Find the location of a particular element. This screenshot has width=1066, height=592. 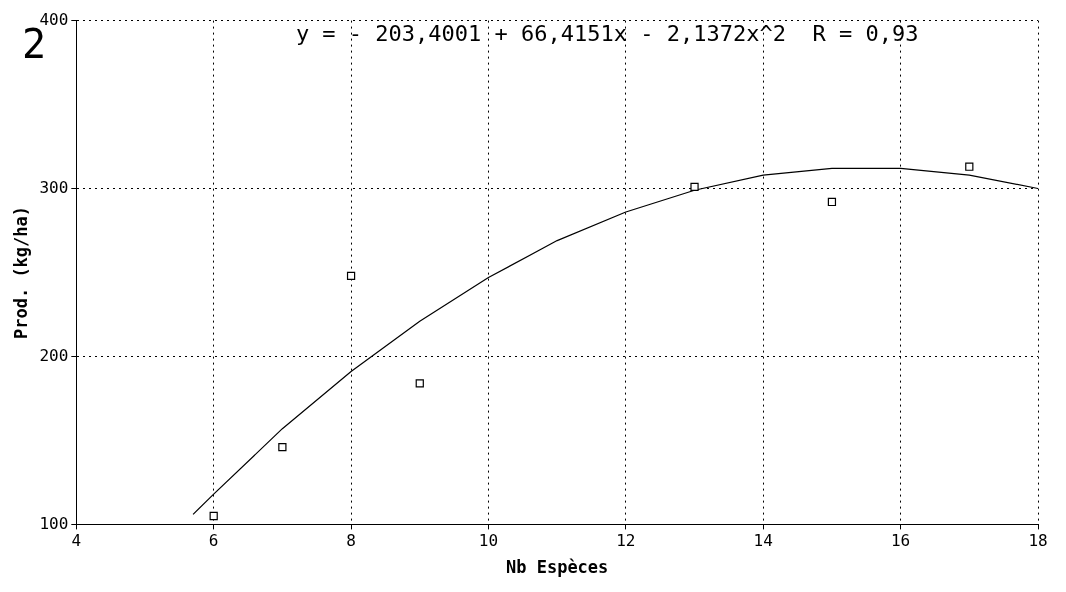

x-tick-label: 14 is located at coordinates (763, 541).